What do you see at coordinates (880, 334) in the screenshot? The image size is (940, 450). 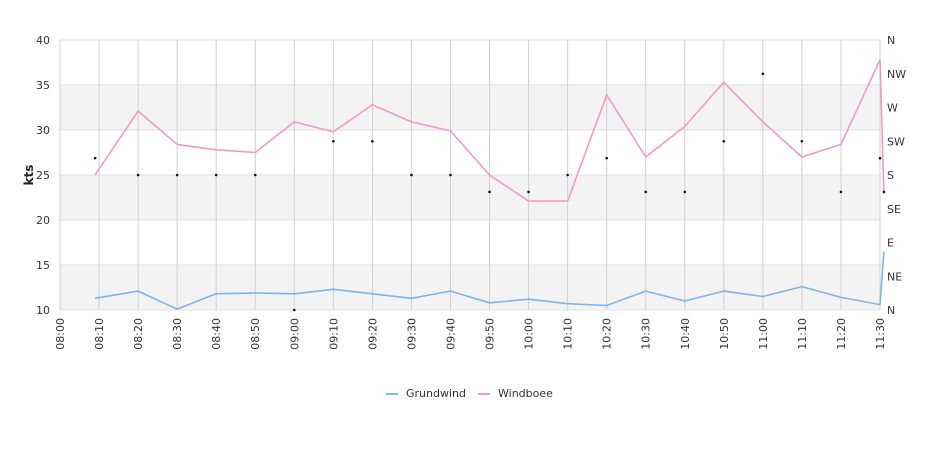 I see `x-tick-label: 11:30` at bounding box center [880, 334].